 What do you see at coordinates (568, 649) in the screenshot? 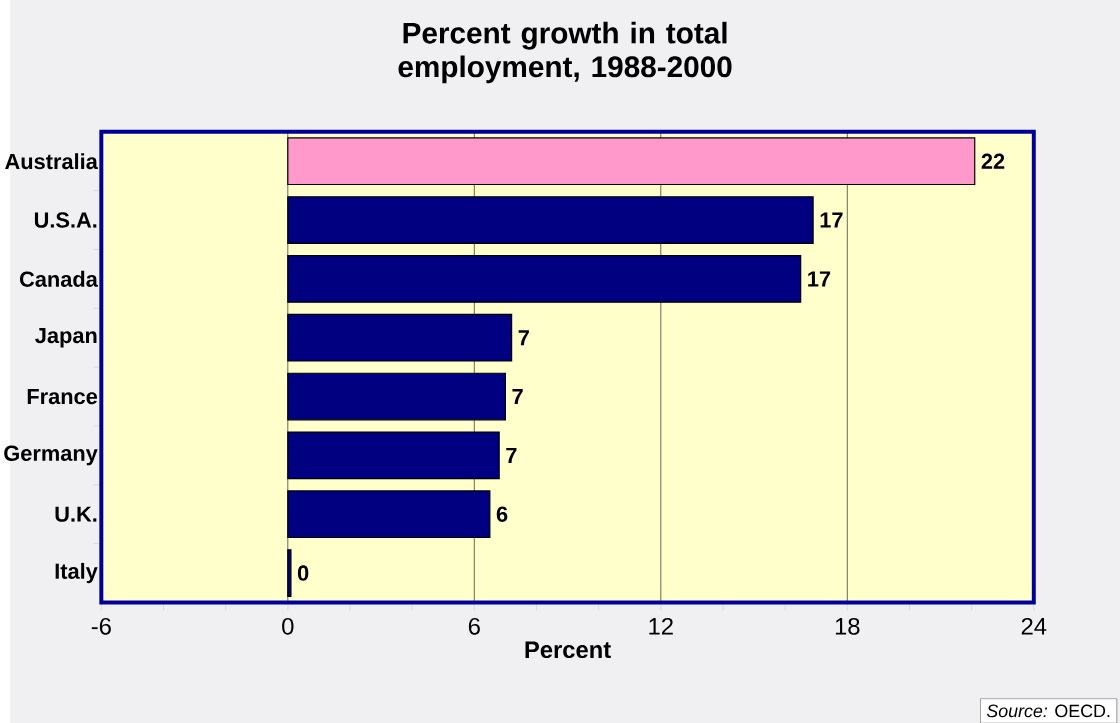
I see `x-axis-title: Percent` at bounding box center [568, 649].